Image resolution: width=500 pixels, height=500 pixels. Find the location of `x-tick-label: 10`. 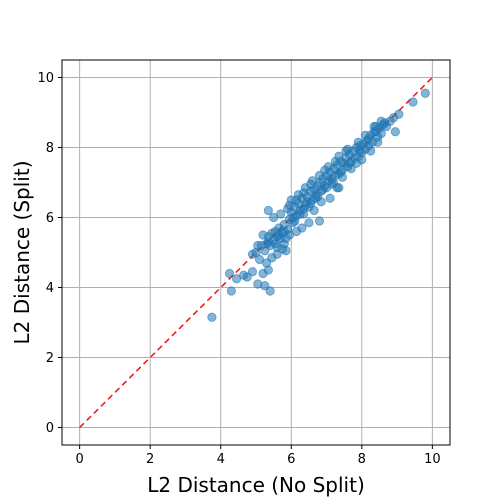

x-tick-label: 10 is located at coordinates (432, 459).